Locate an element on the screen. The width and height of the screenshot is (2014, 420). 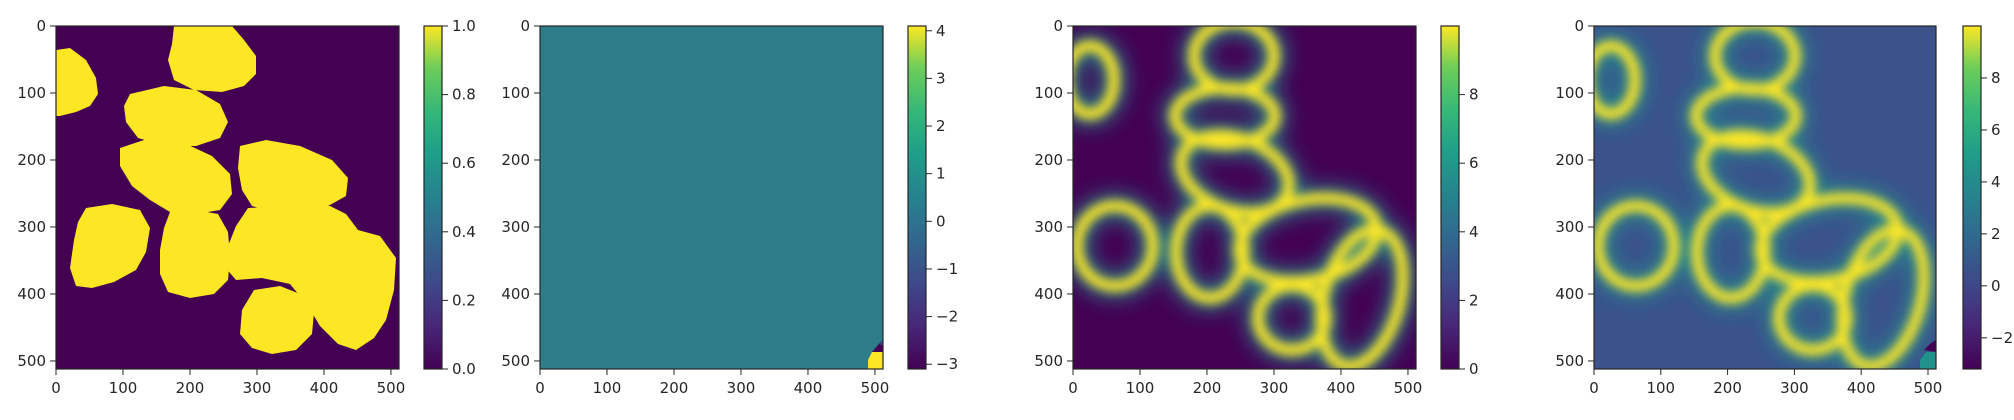
colorbar-tick-label: 0.0 is located at coordinates (464, 369).